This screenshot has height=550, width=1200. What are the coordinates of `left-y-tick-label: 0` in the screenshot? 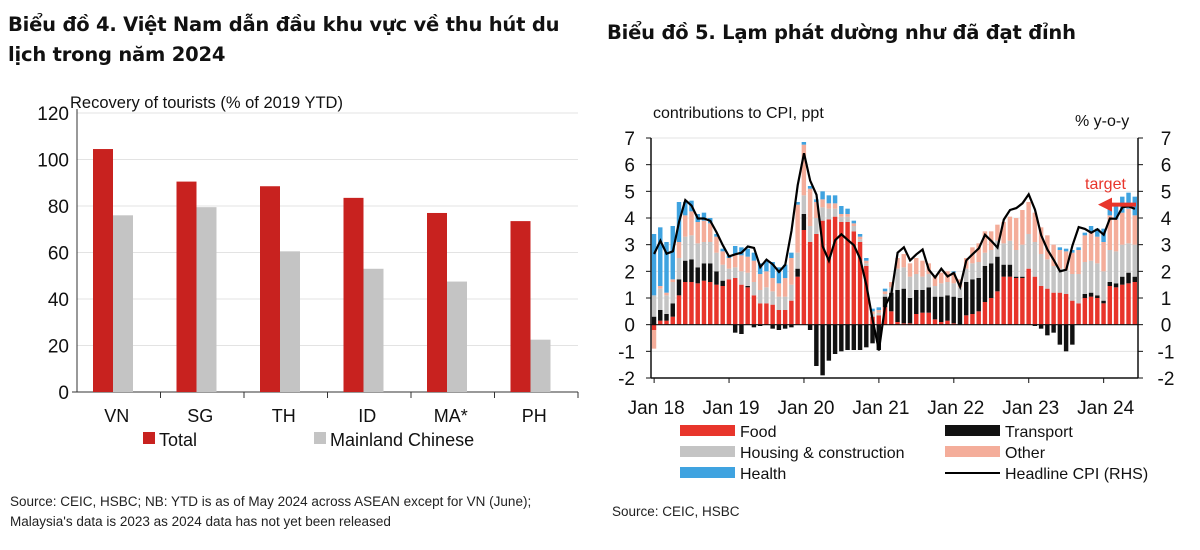 It's located at (629, 326).